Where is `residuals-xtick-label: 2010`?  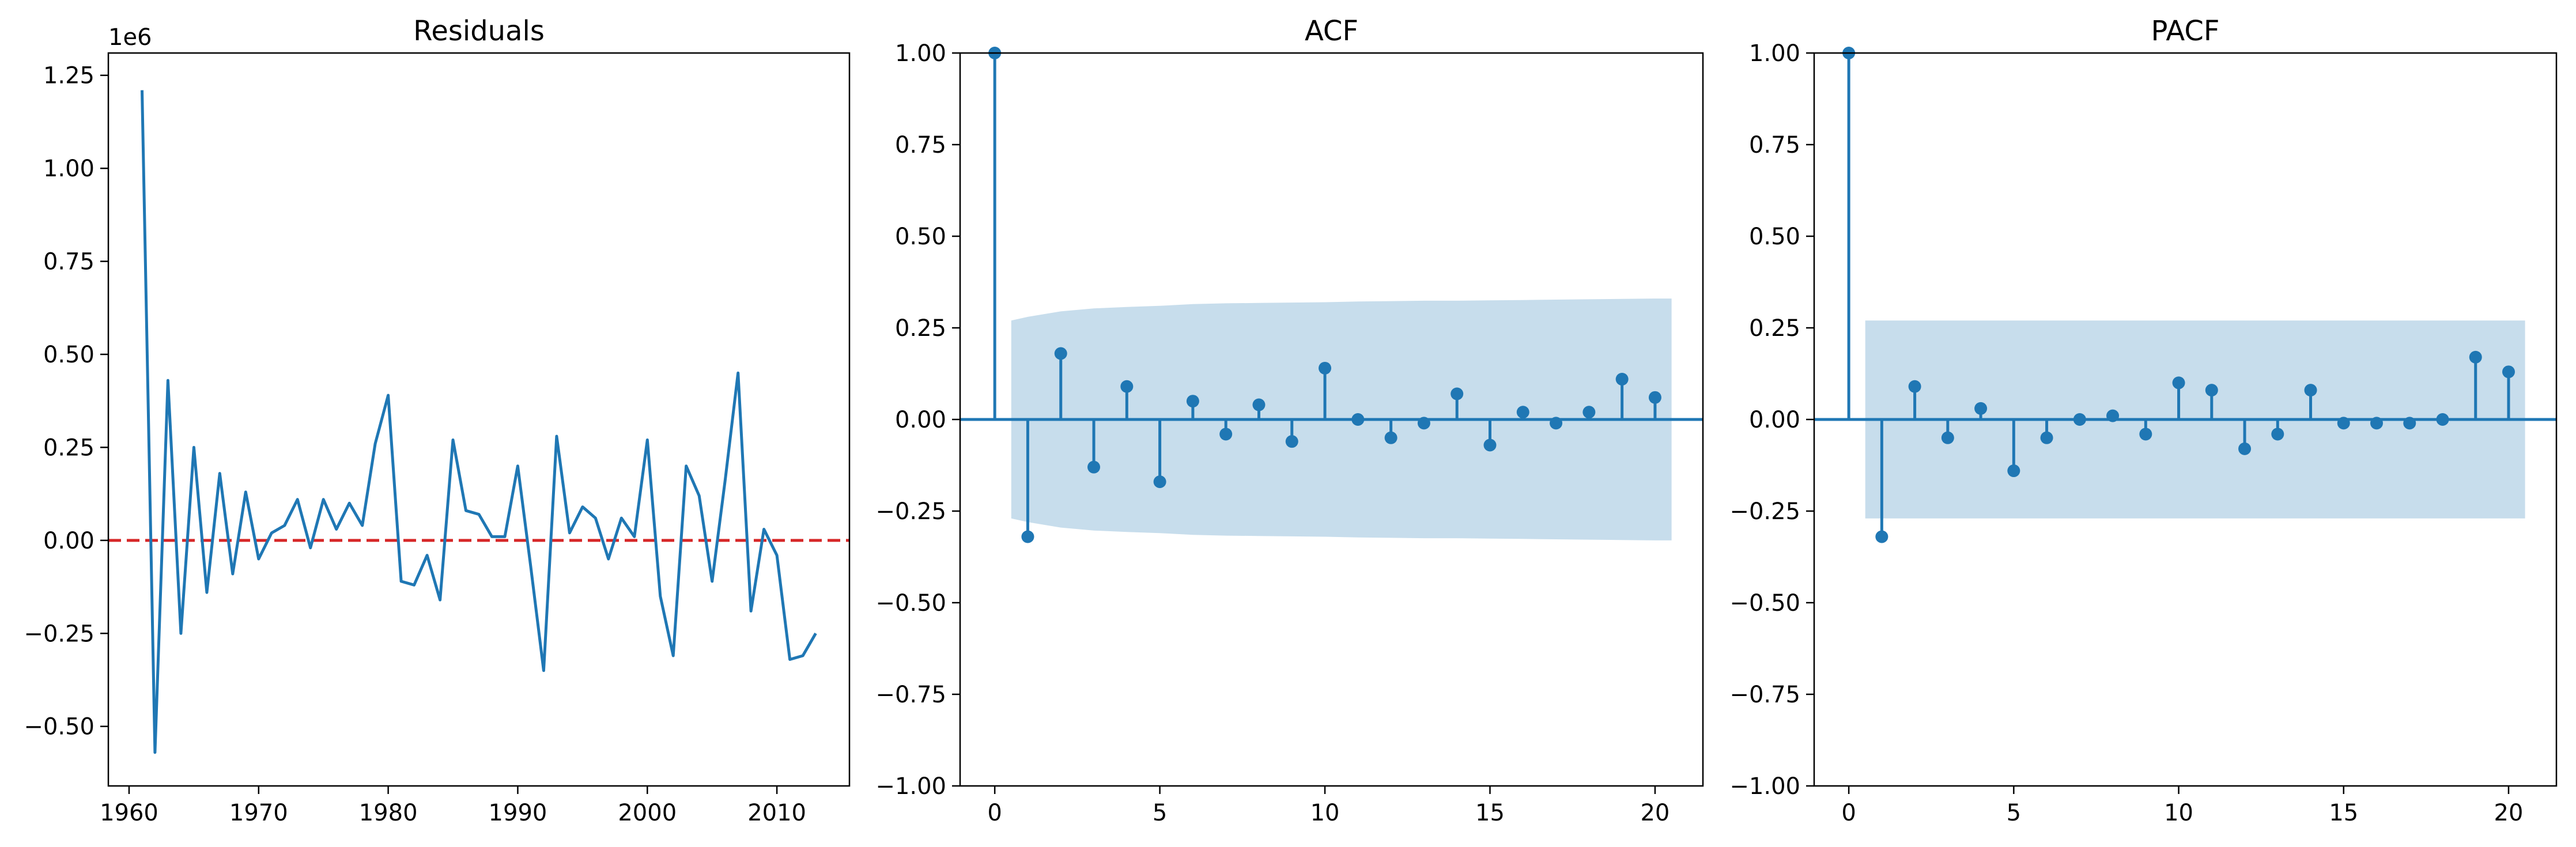
residuals-xtick-label: 2010 is located at coordinates (776, 813).